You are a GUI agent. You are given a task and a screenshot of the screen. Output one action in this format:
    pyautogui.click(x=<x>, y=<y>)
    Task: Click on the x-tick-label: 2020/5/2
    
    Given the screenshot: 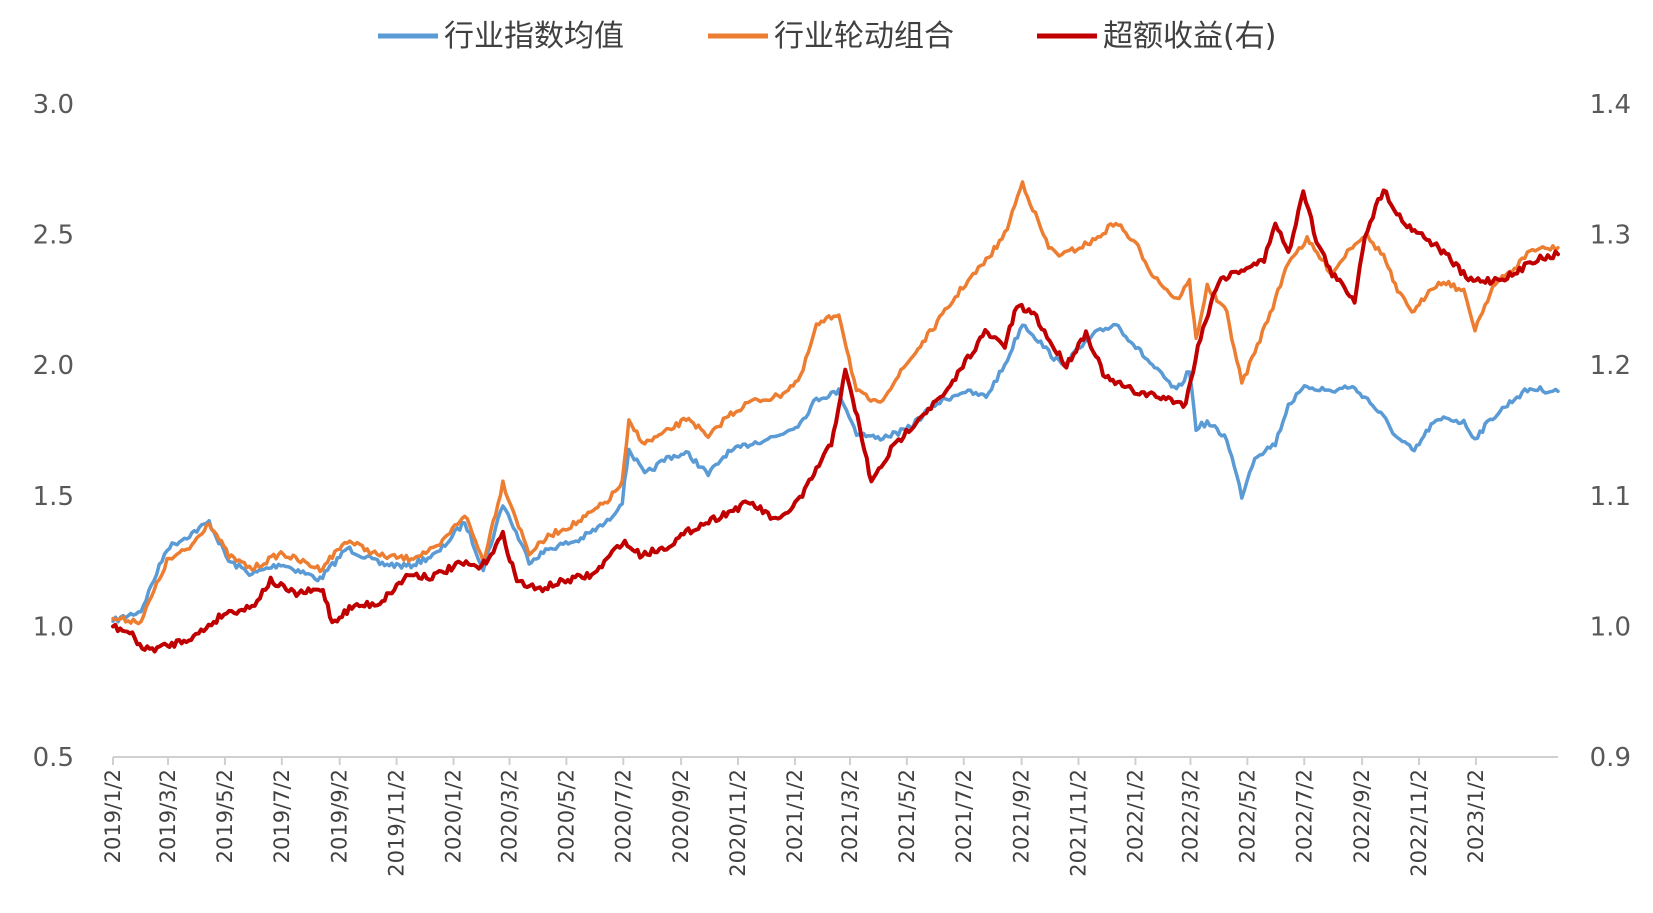 What is the action you would take?
    pyautogui.click(x=566, y=816)
    